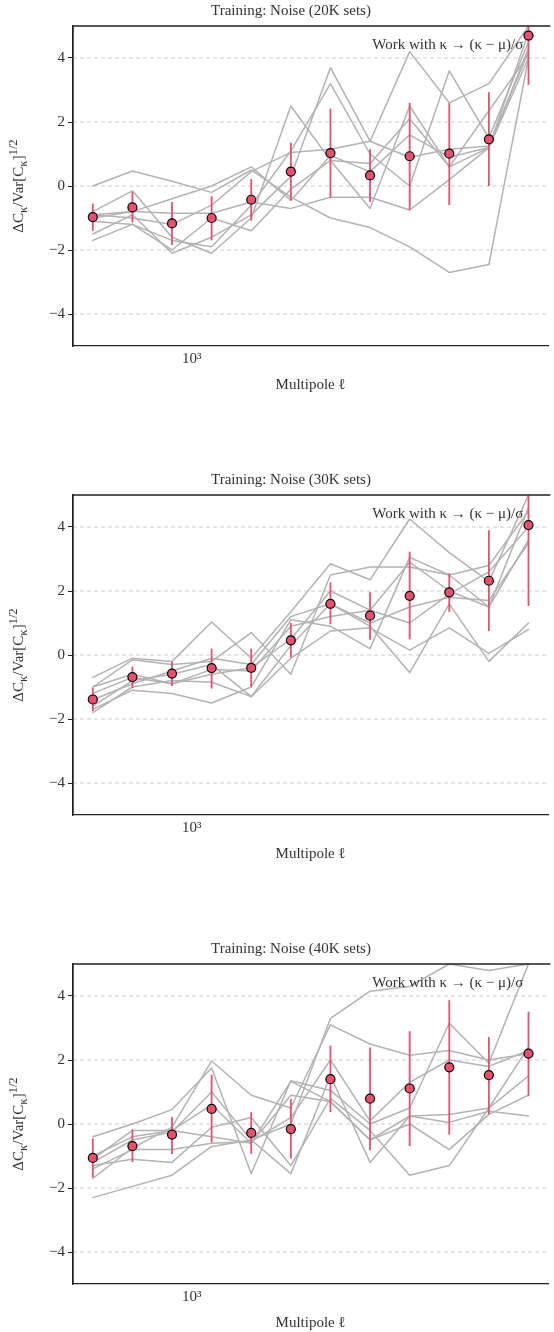 The image size is (554, 1332). Describe the element at coordinates (291, 479) in the screenshot. I see `chart-title: Training: Noise (30K sets)` at that location.